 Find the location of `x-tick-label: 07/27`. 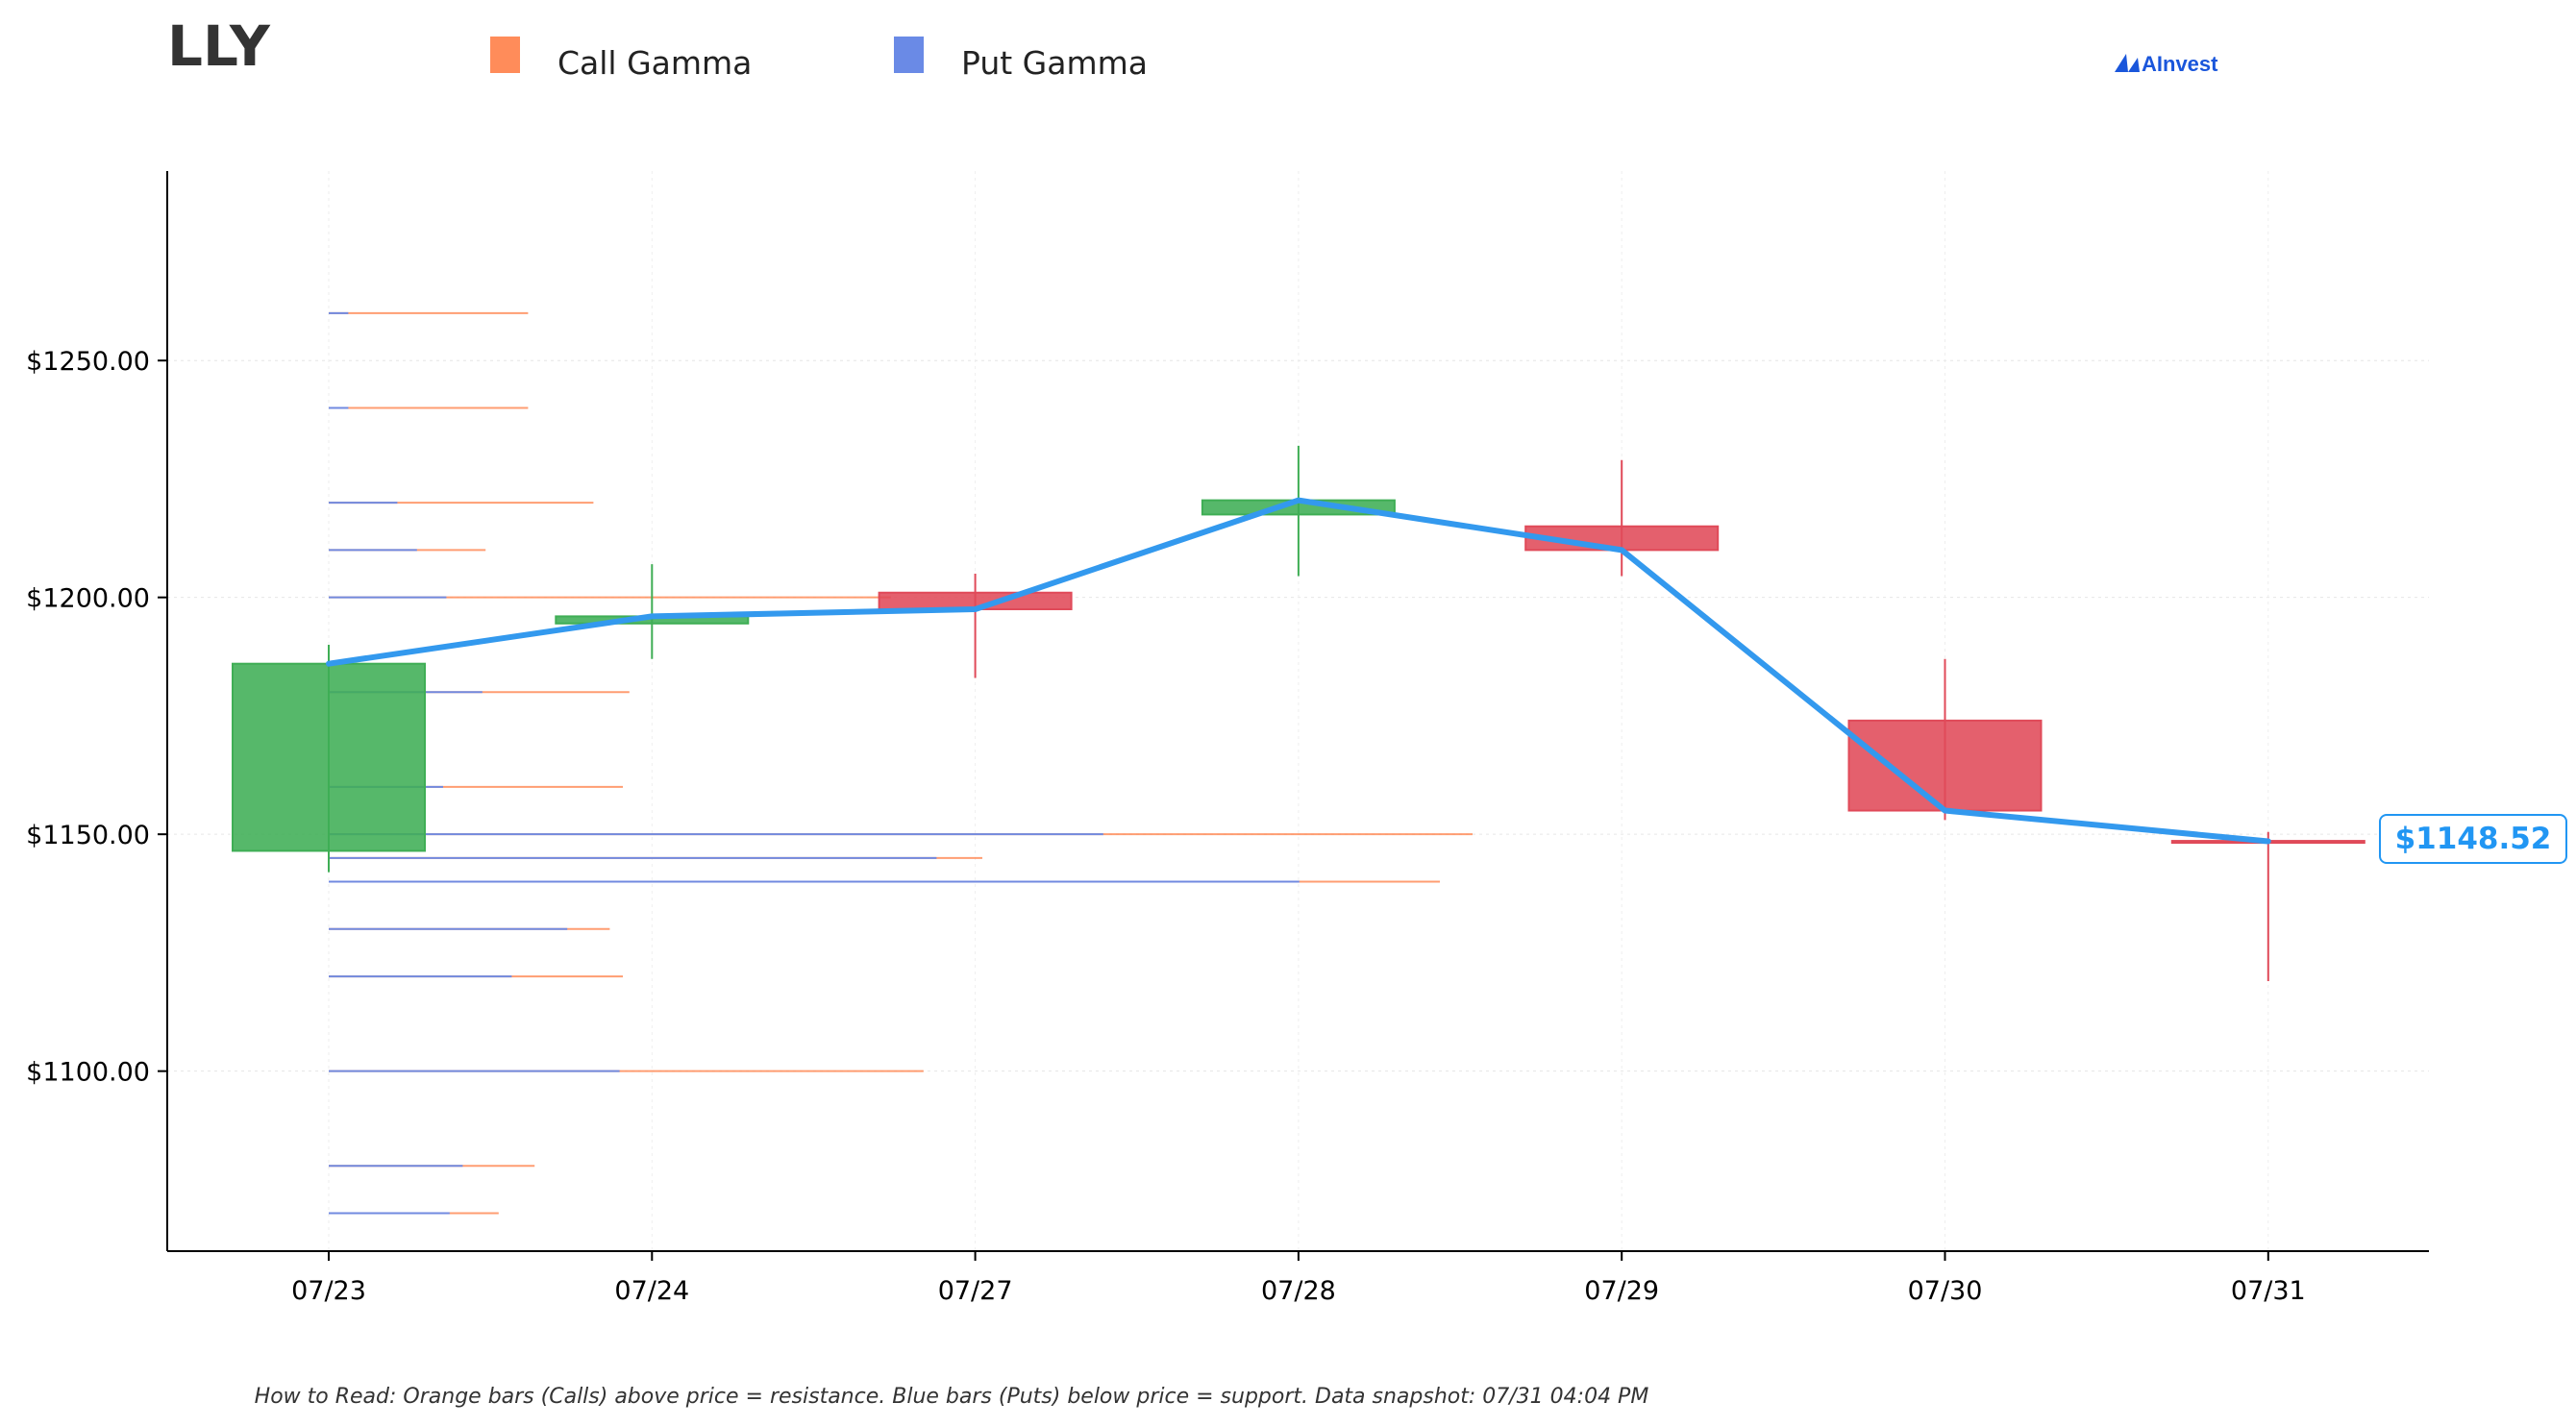

x-tick-label: 07/27 is located at coordinates (976, 1291).